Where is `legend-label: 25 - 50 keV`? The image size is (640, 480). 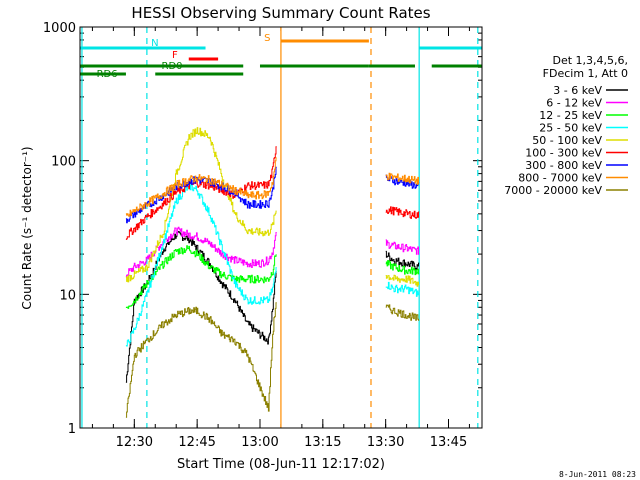
legend-label: 25 - 50 keV is located at coordinates (570, 128).